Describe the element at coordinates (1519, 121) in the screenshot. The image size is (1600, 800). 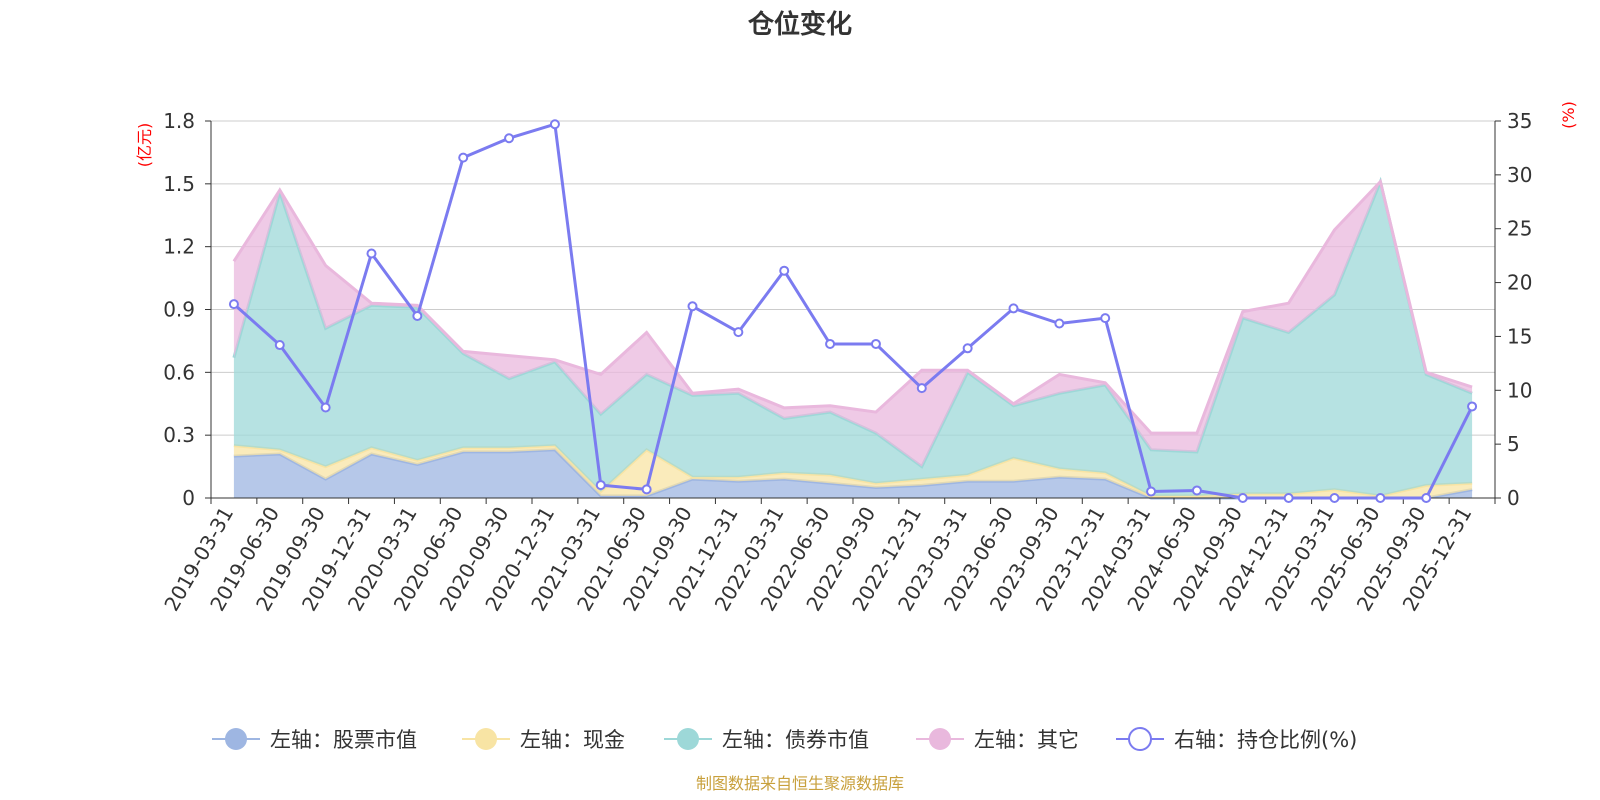
I see `right-tick-label: 35` at that location.